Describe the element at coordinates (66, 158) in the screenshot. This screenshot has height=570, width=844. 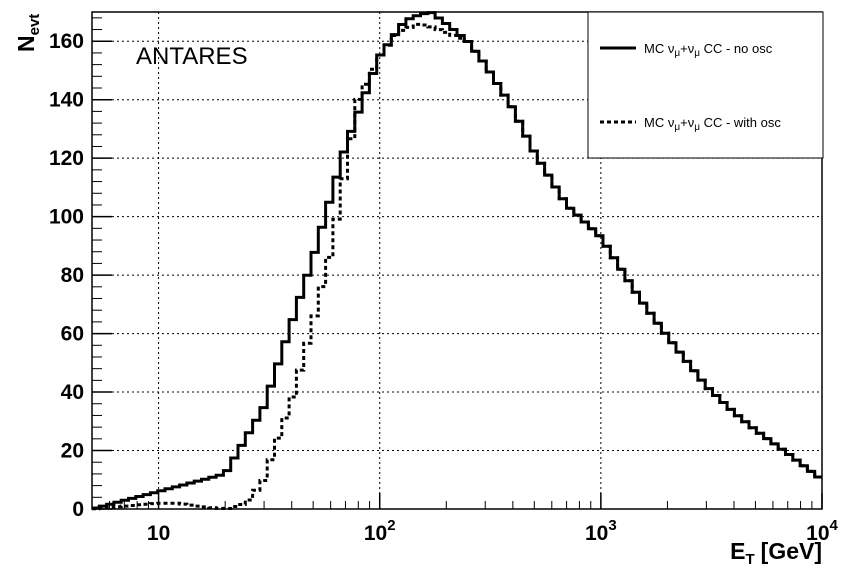
I see `y-tick-label: 120` at that location.